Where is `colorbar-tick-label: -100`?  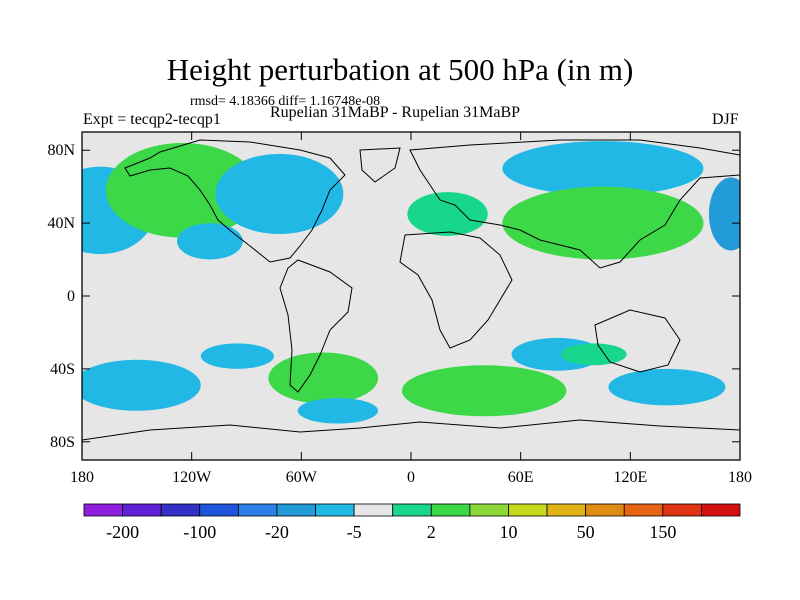
colorbar-tick-label: -100 is located at coordinates (199, 532).